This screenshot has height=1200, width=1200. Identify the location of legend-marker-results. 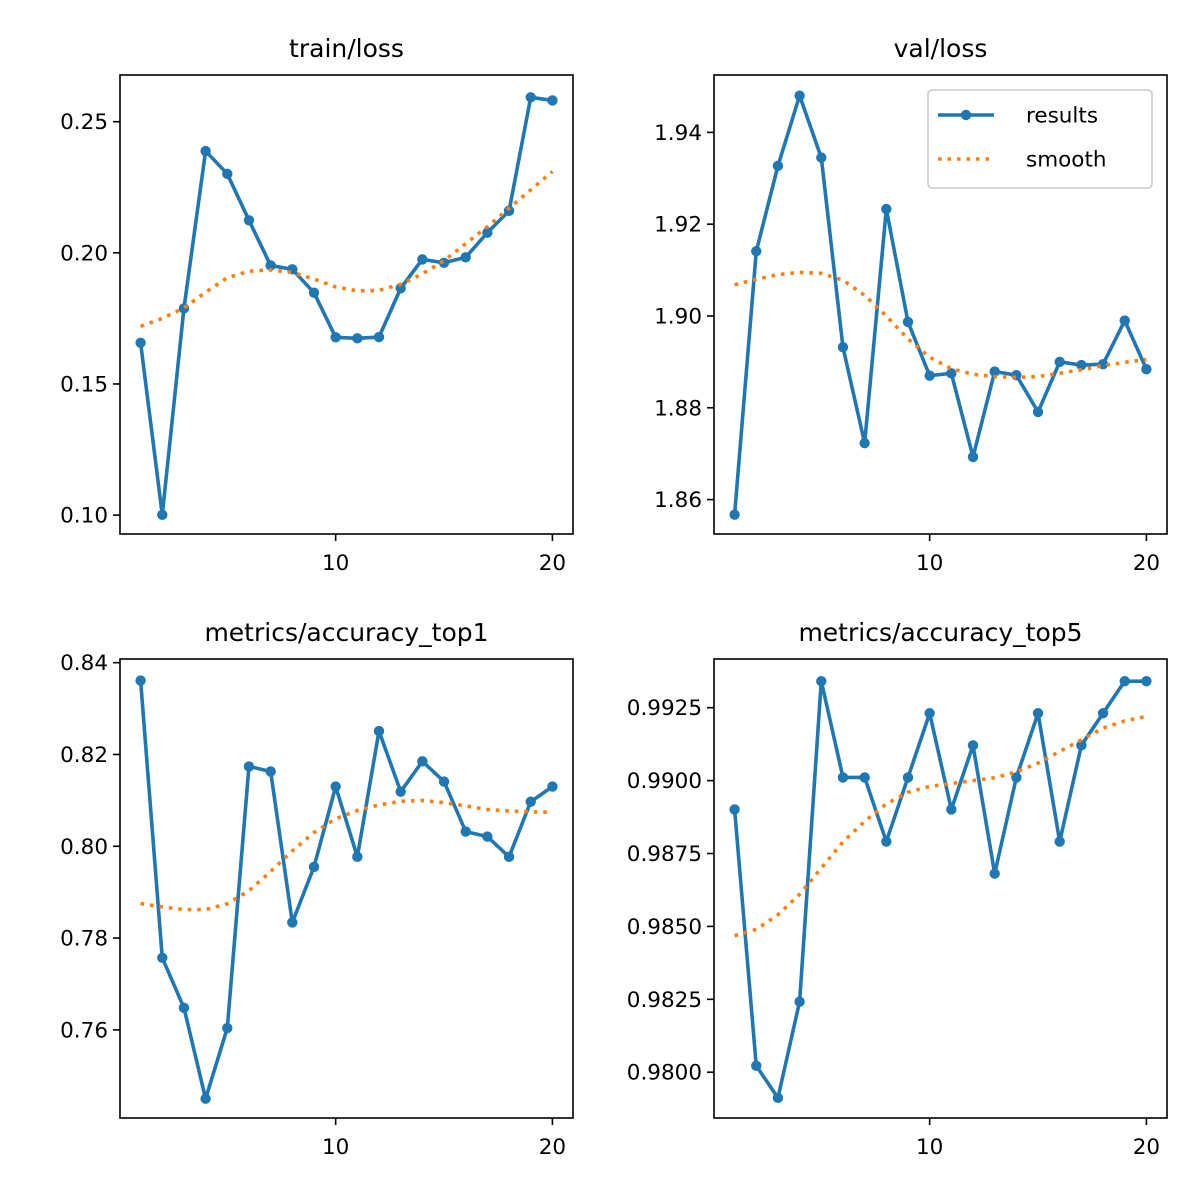
(966, 115).